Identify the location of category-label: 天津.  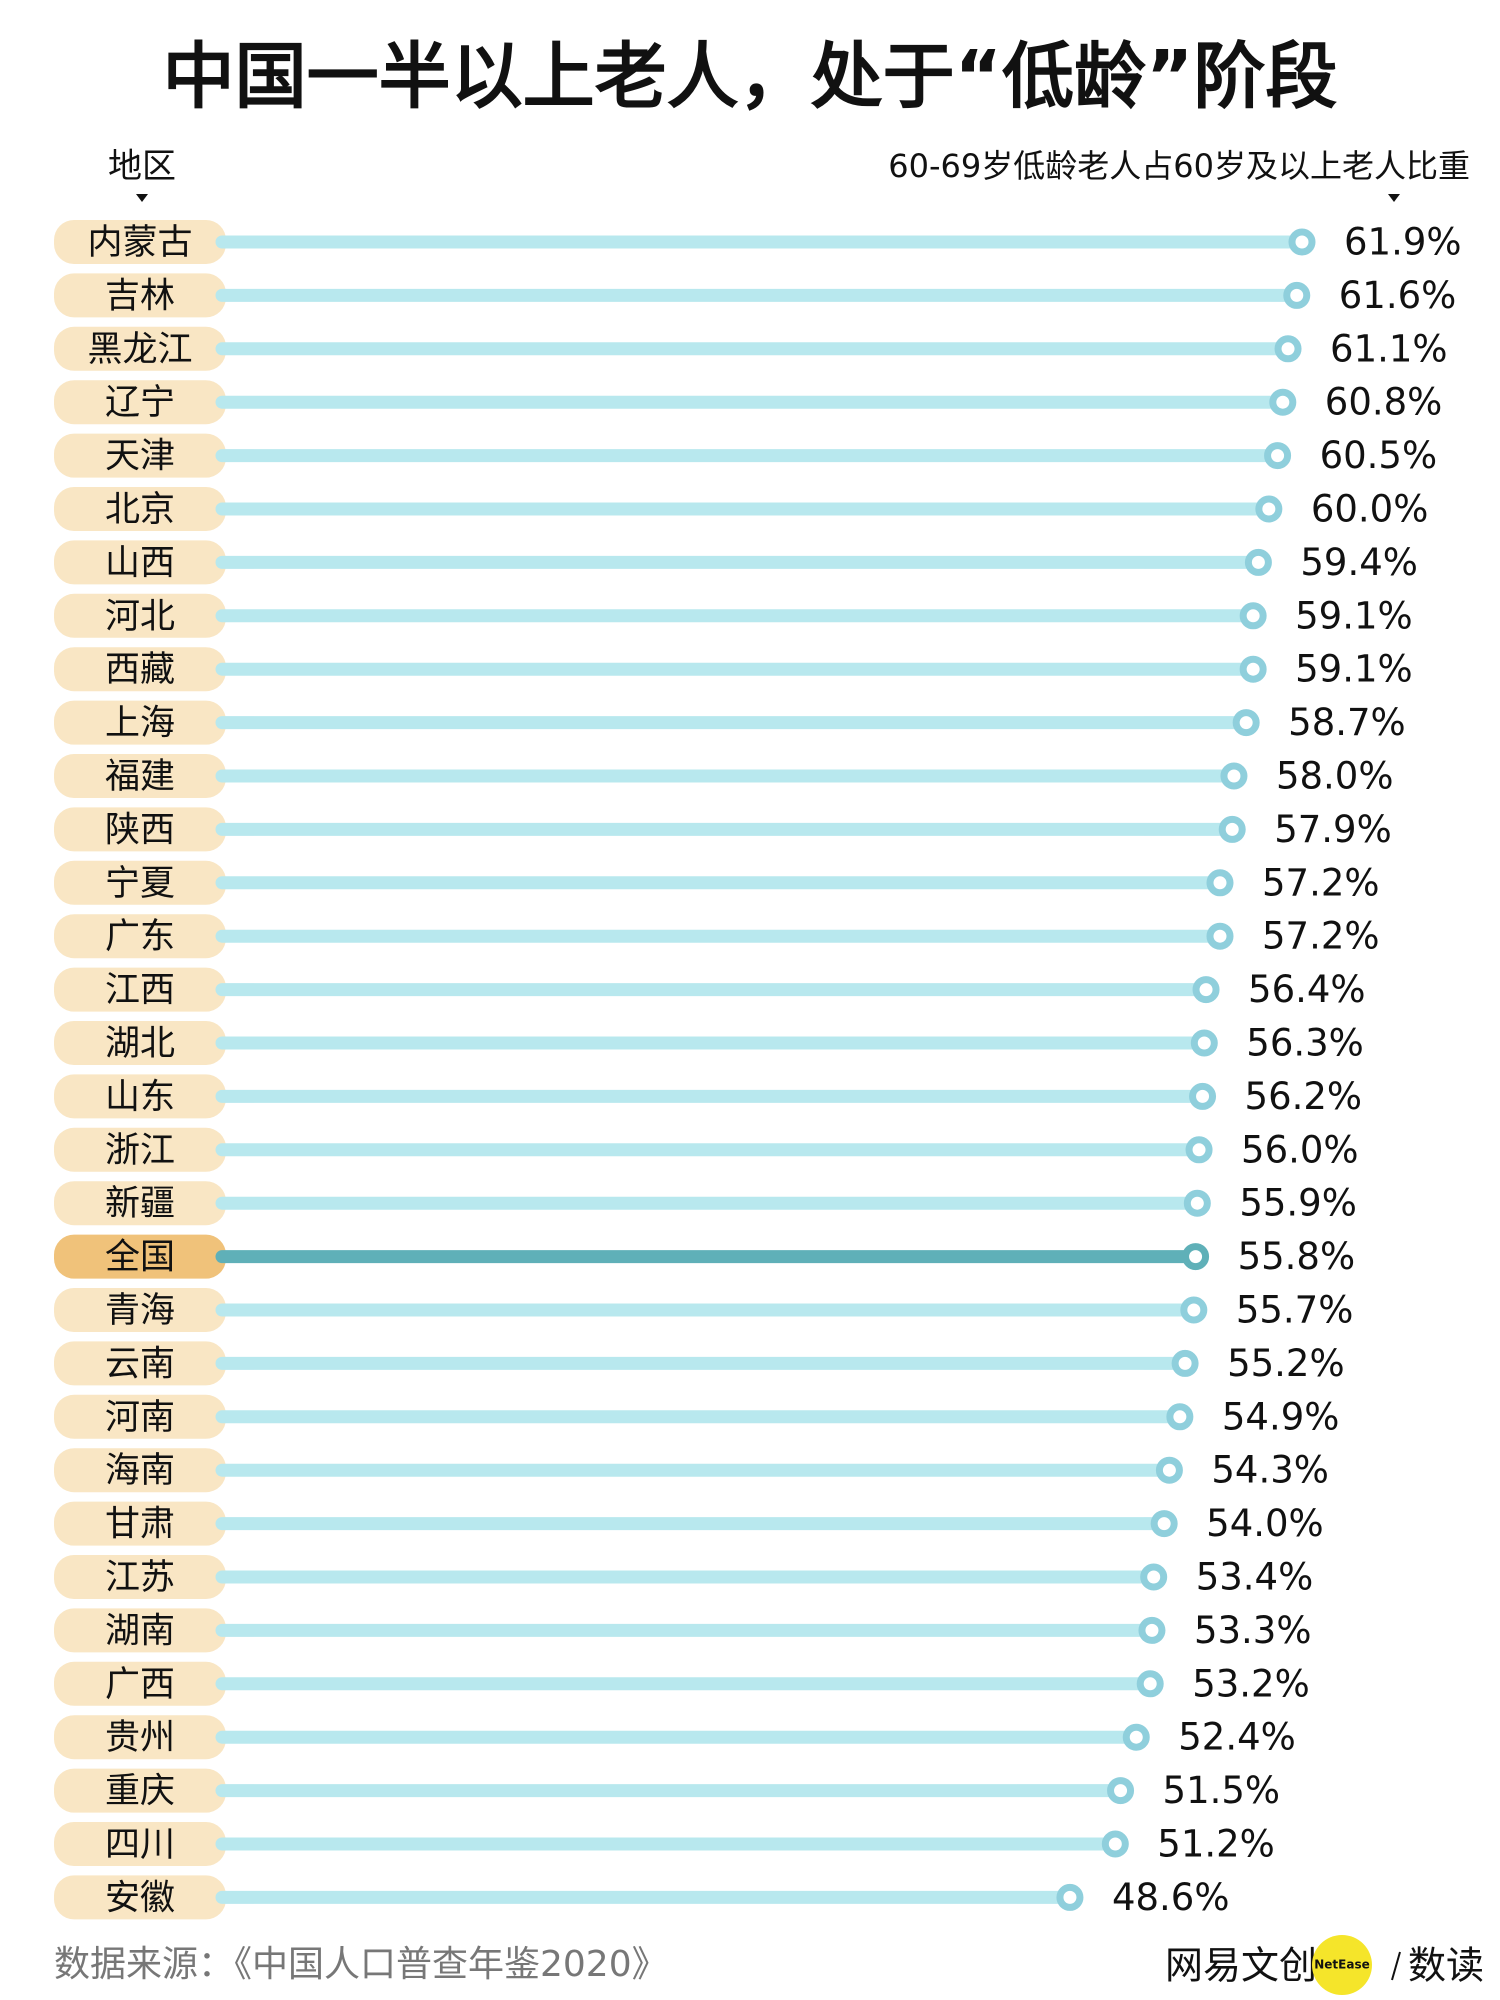
(140, 457).